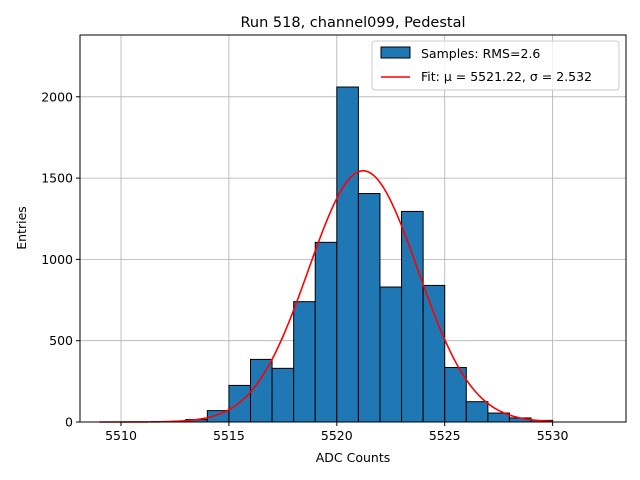  I want to click on chart-title: Run 518, channel099, Pedestal, so click(352, 23).